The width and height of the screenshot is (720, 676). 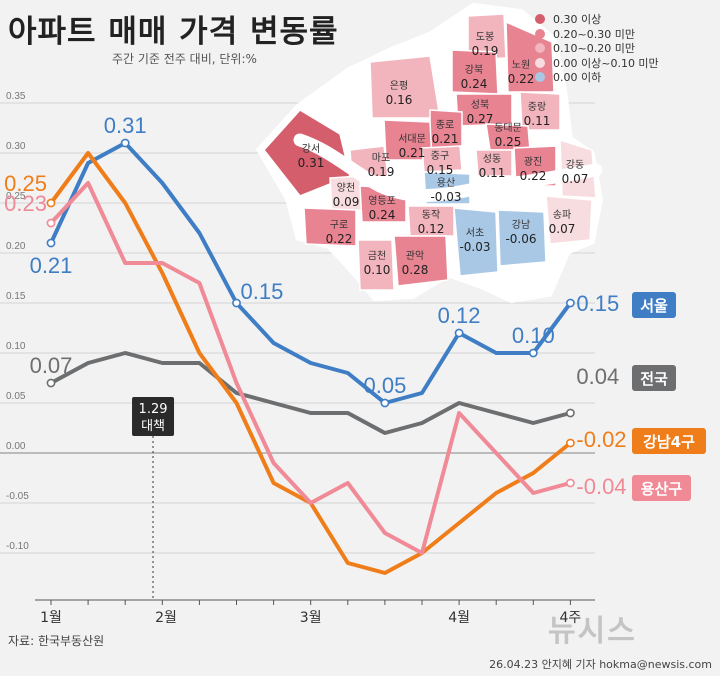 What do you see at coordinates (562, 215) in the screenshot?
I see `map-district-name: 송파` at bounding box center [562, 215].